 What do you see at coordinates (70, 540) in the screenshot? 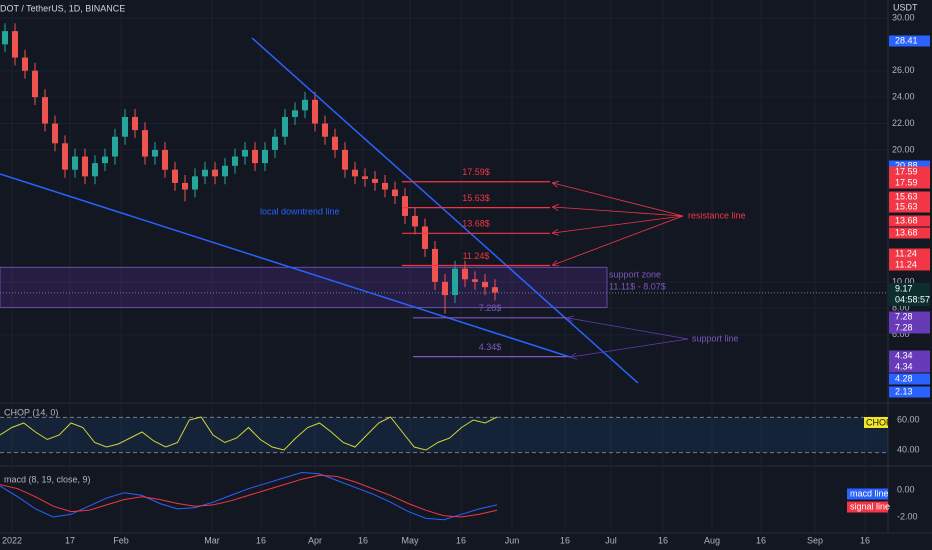
I see `x-tick-label: 17` at bounding box center [70, 540].